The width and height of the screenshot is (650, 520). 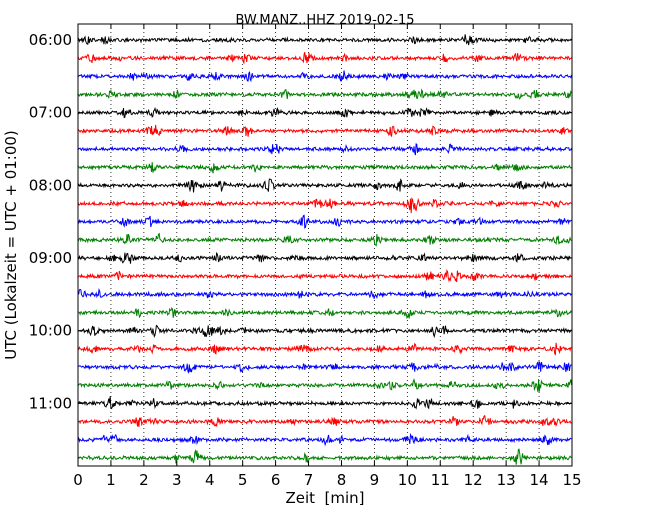 What do you see at coordinates (50, 258) in the screenshot?
I see `y-tick-label: 09:00` at bounding box center [50, 258].